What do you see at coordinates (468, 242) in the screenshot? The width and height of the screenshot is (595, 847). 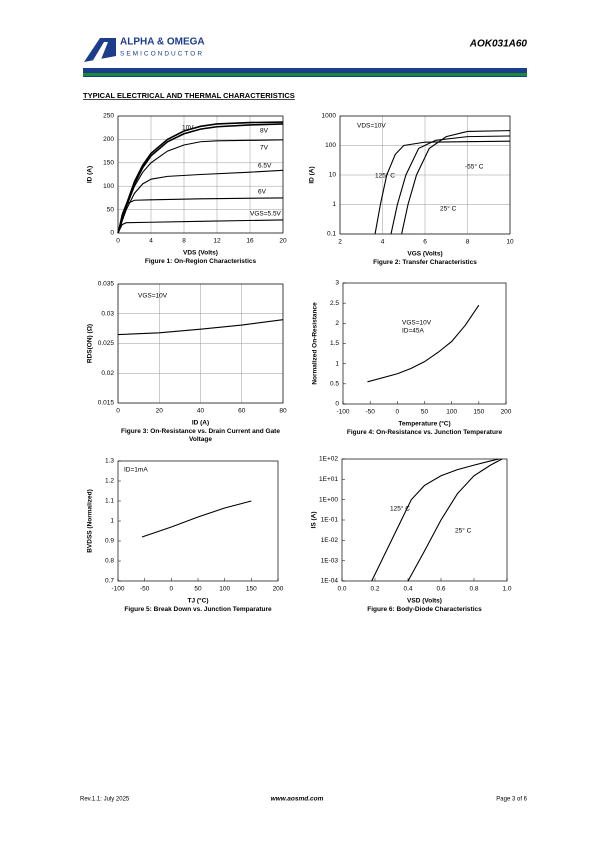 I see `x-tick-label: 8` at bounding box center [468, 242].